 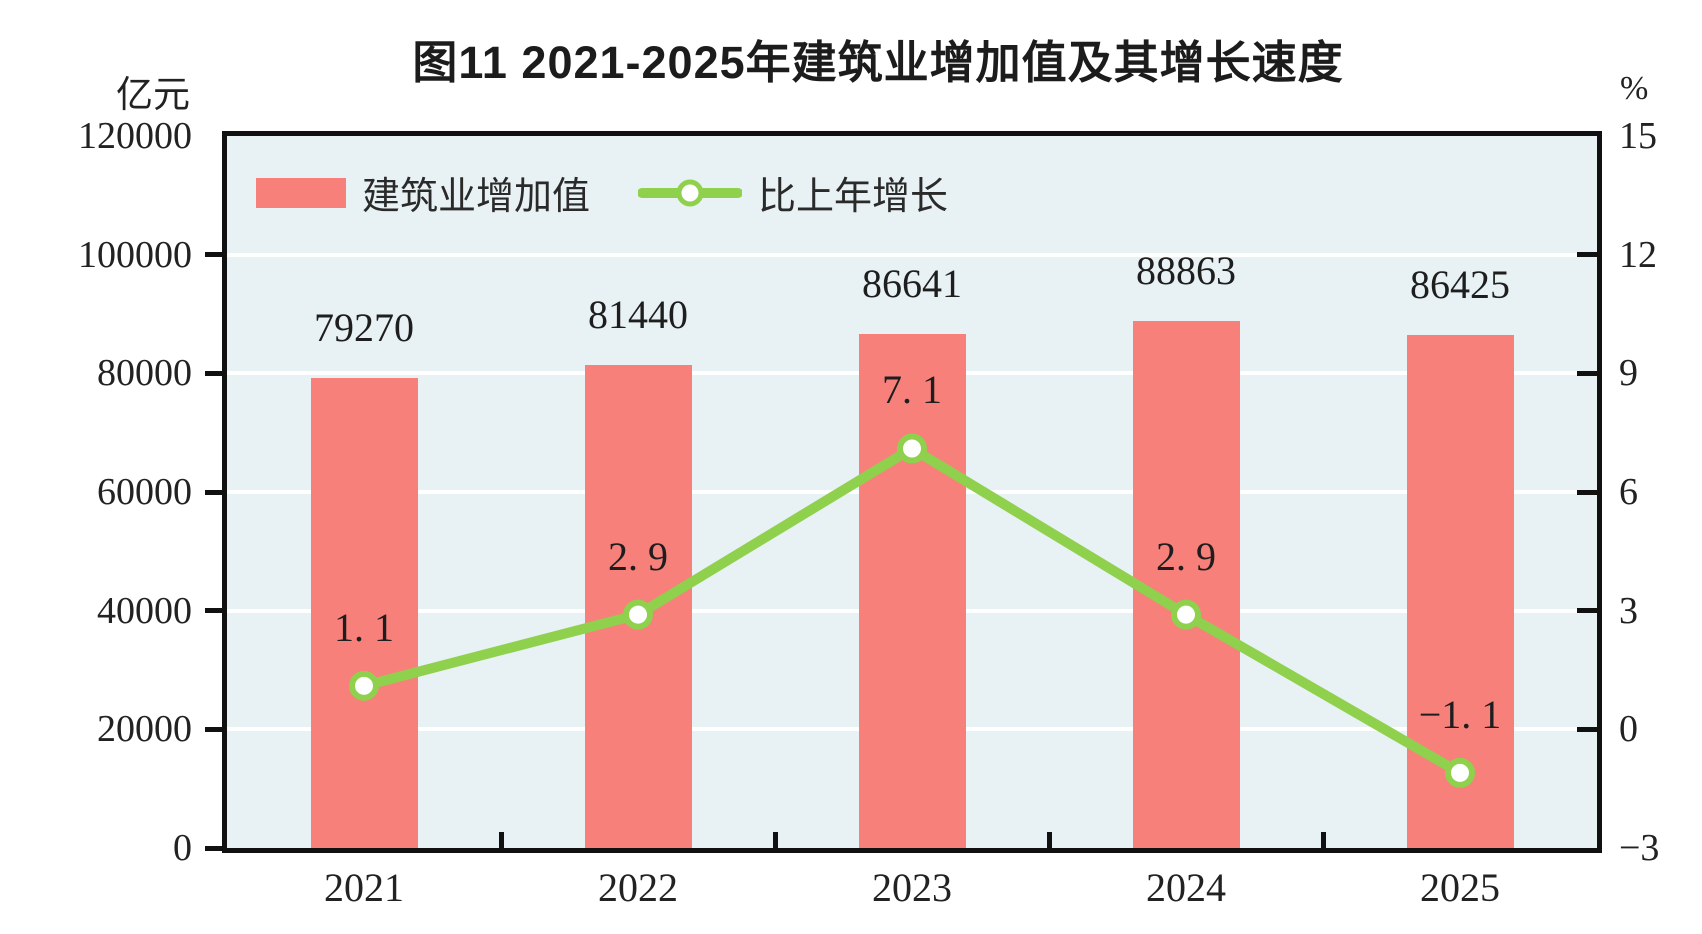 What do you see at coordinates (638, 887) in the screenshot?
I see `x-axis-label-2022: 2022` at bounding box center [638, 887].